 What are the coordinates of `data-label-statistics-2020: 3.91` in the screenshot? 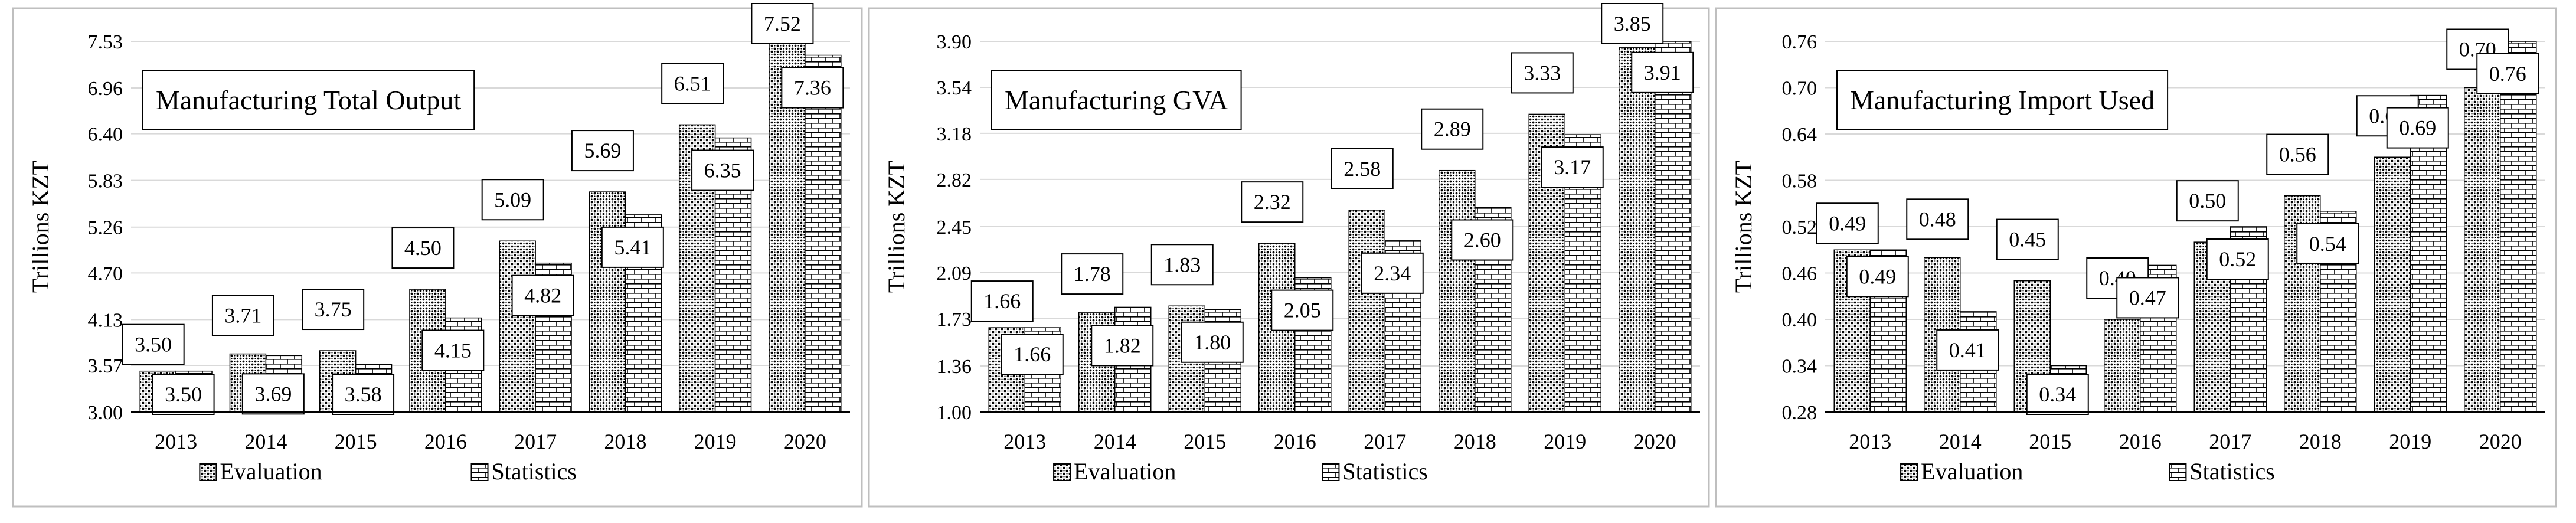 It's located at (1662, 72).